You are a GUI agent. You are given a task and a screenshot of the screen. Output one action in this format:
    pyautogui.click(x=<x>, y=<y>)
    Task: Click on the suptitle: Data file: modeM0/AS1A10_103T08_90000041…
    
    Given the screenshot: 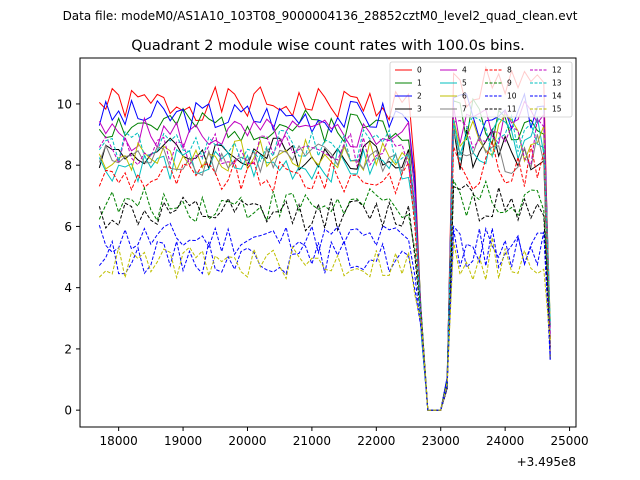 What is the action you would take?
    pyautogui.click(x=320, y=16)
    